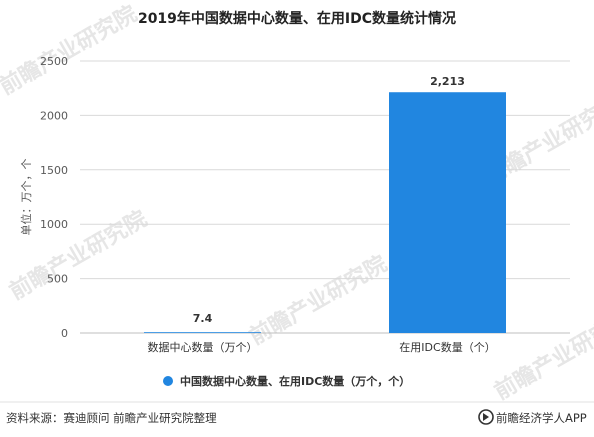 The image size is (594, 437). What do you see at coordinates (541, 418) in the screenshot?
I see `brand-name: 前瞻经济学人APP` at bounding box center [541, 418].